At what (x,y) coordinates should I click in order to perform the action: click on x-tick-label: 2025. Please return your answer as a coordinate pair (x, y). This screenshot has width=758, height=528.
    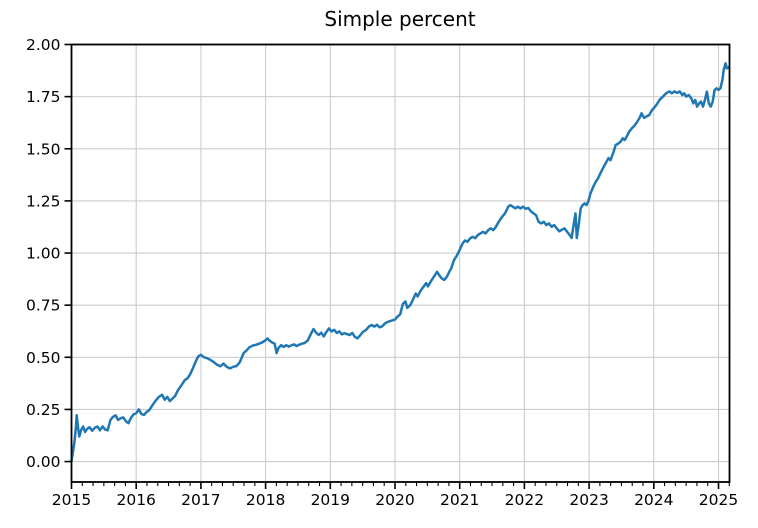
    Looking at the image, I should click on (718, 500).